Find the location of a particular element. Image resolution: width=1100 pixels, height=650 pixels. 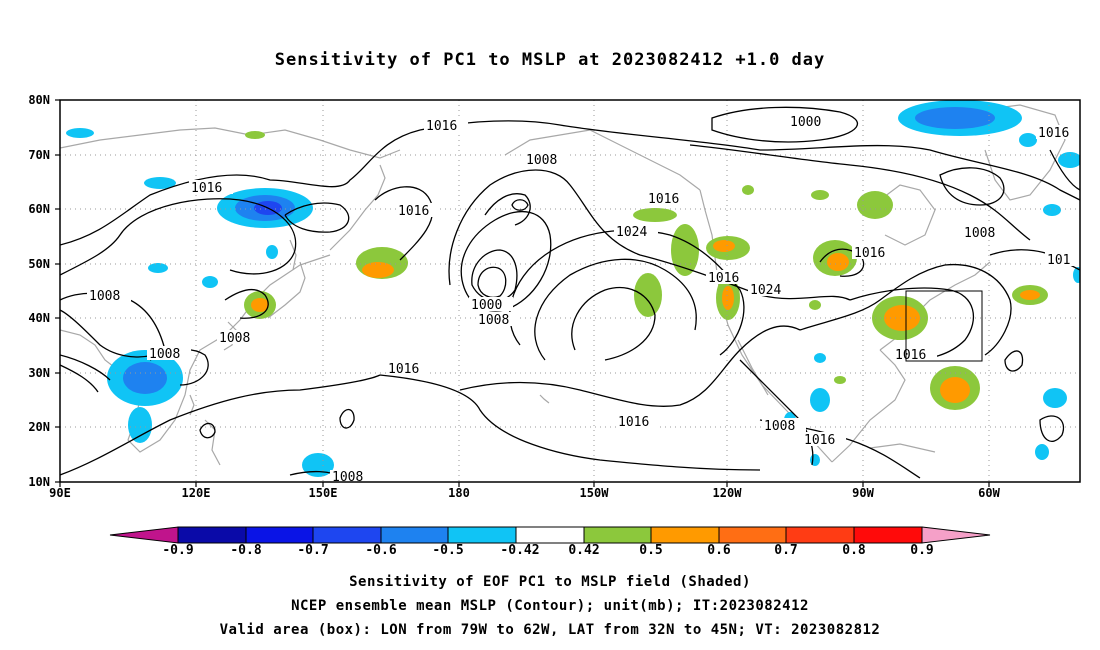

lat-label: 60N is located at coordinates (39, 209).